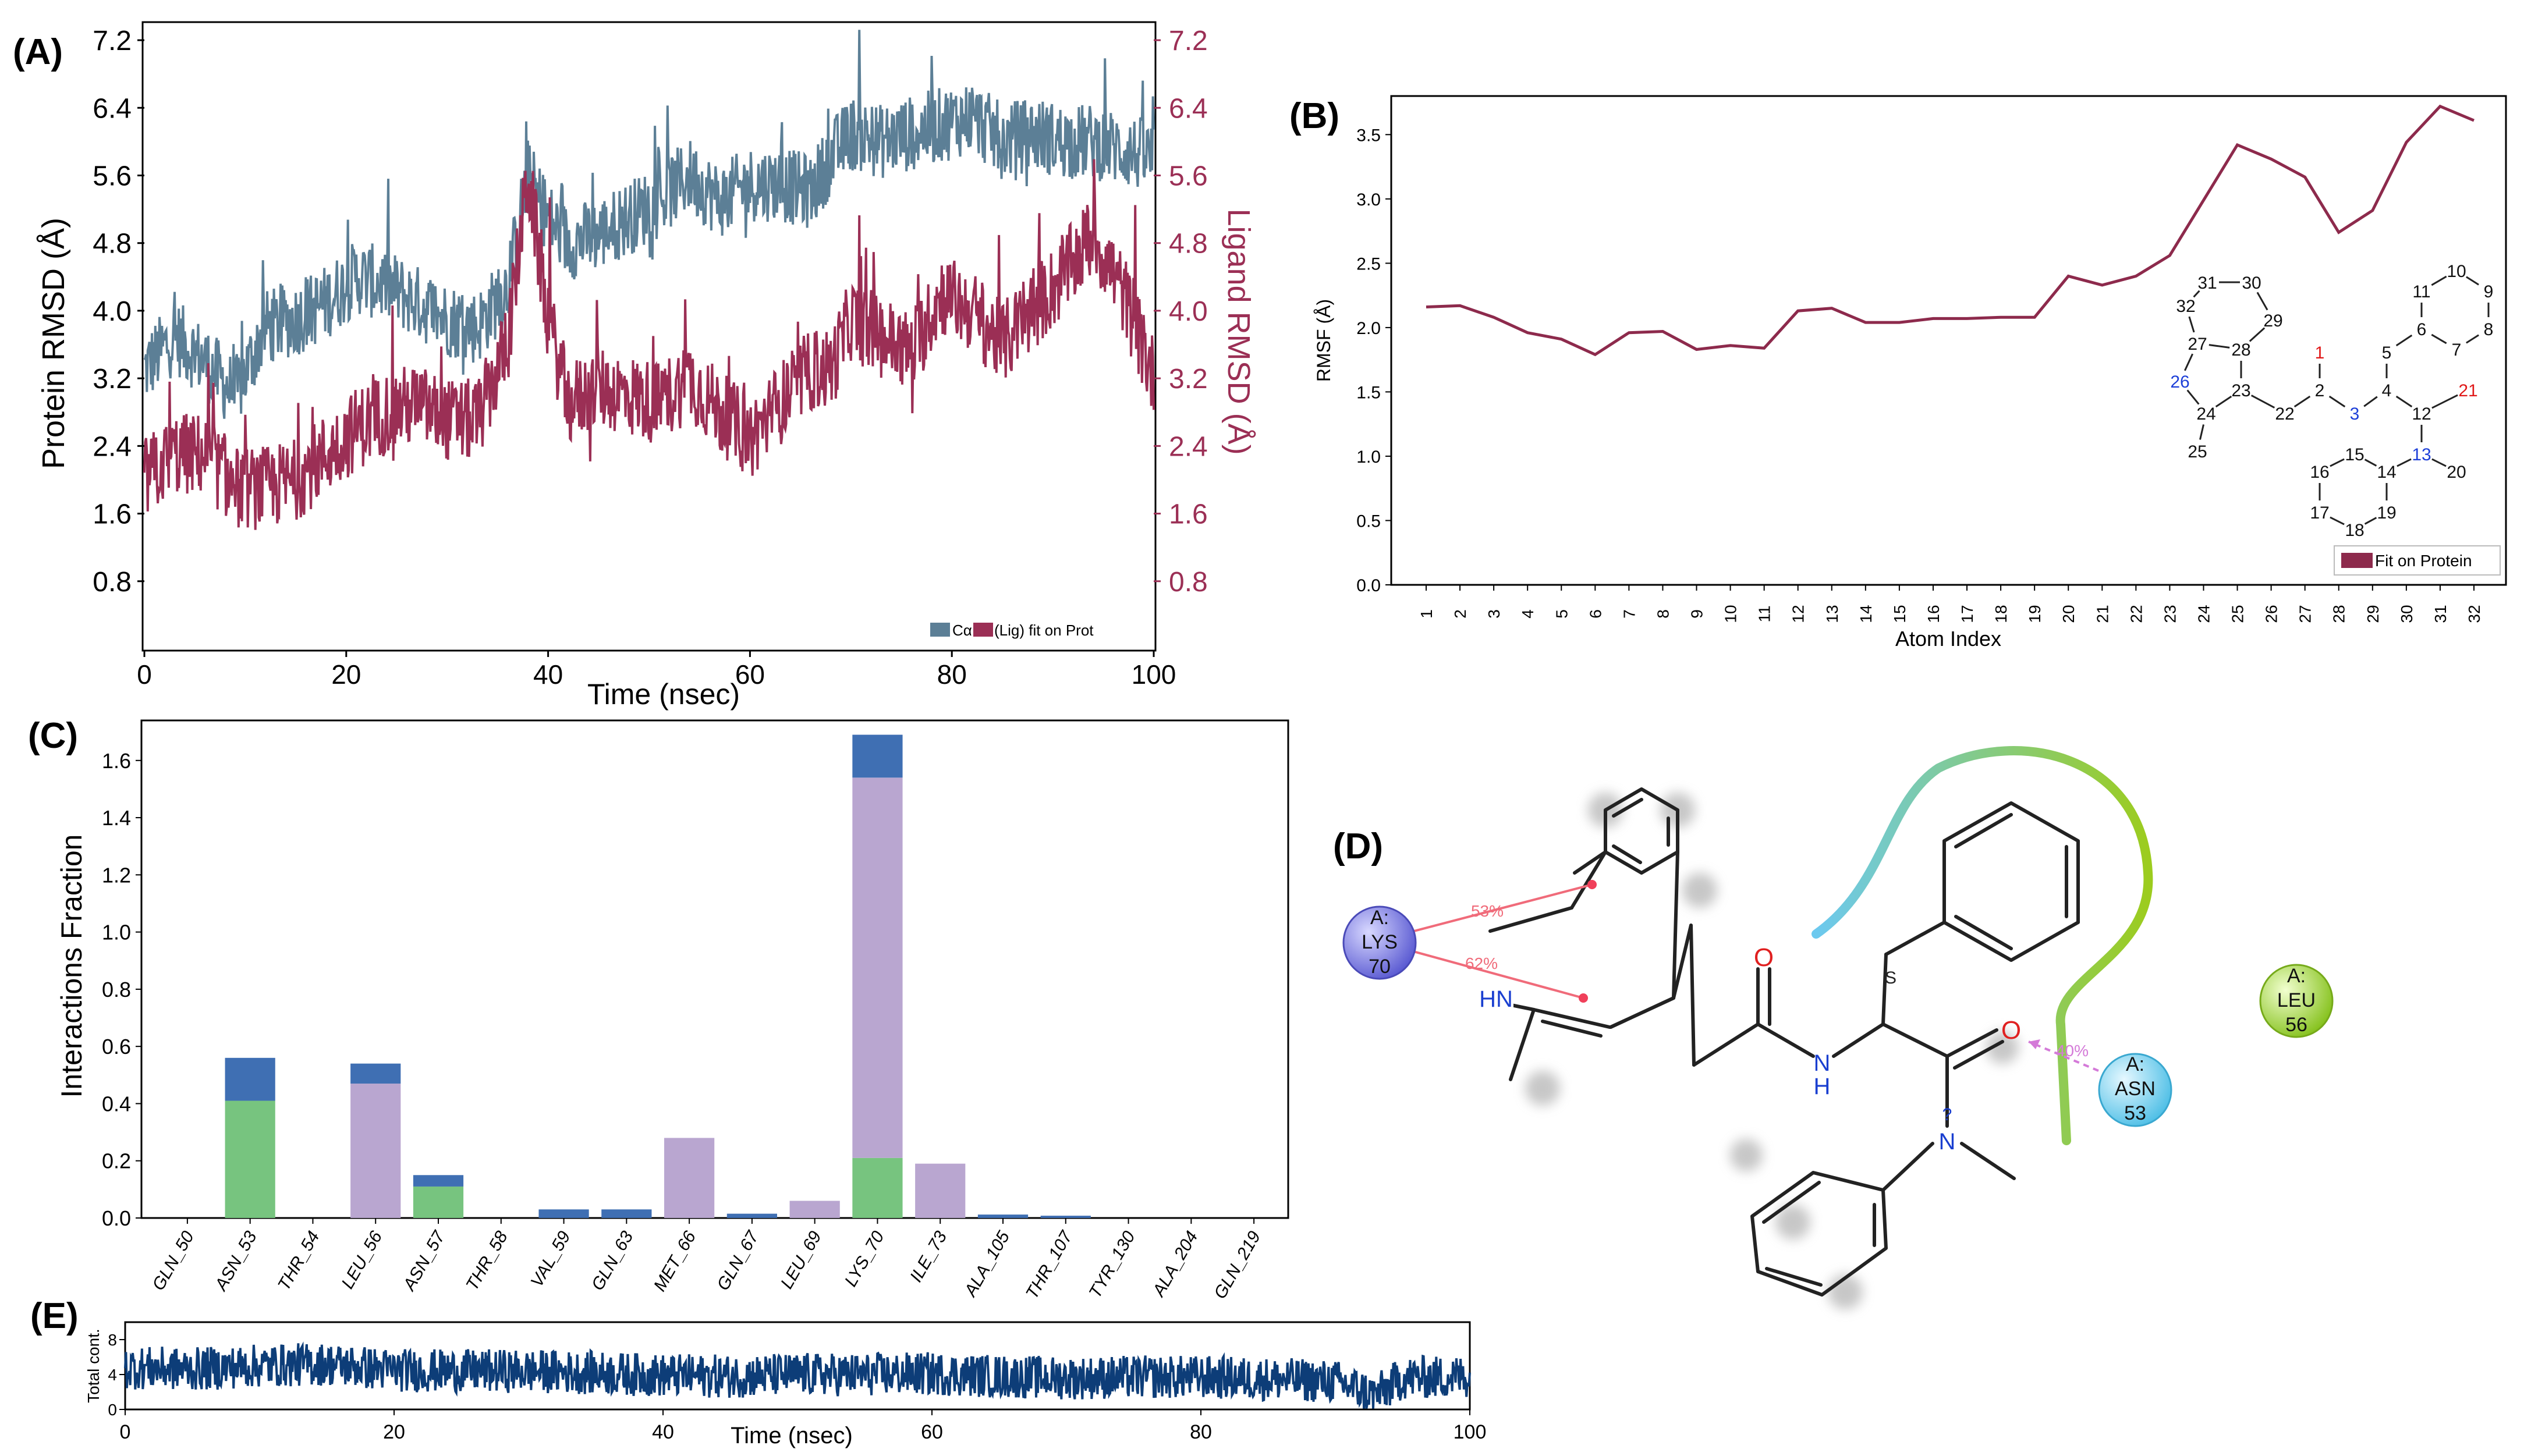 The width and height of the screenshot is (2524, 1456). I want to click on c-ytick-label: 0.6, so click(117, 1047).